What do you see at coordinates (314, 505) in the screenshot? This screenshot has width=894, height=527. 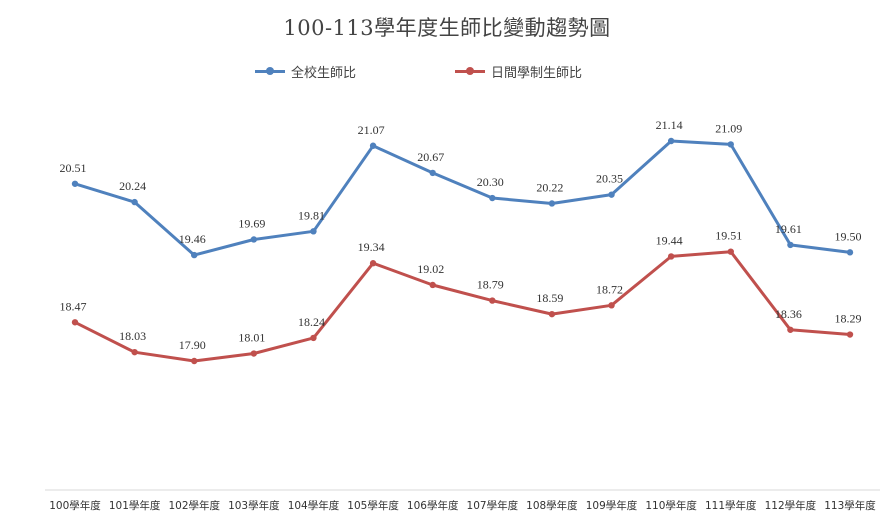 I see `x-tick-label: 104學年度` at bounding box center [314, 505].